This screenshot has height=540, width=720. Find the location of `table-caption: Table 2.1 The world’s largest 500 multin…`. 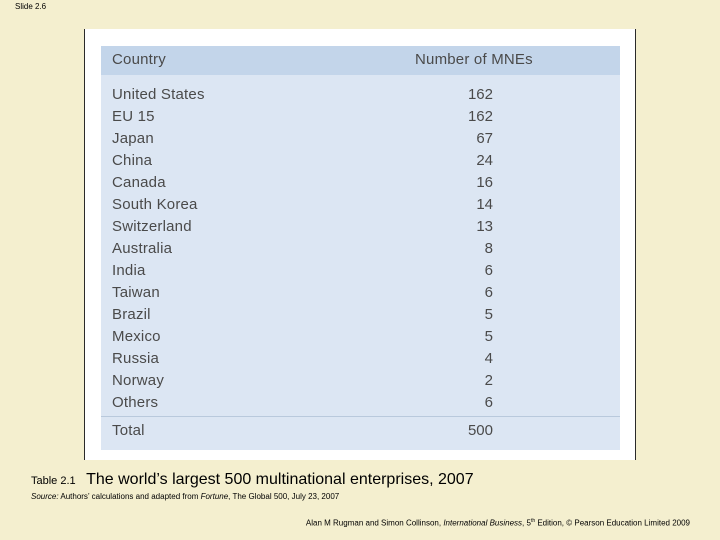

table-caption: Table 2.1 The world’s largest 500 multin… is located at coordinates (252, 480).